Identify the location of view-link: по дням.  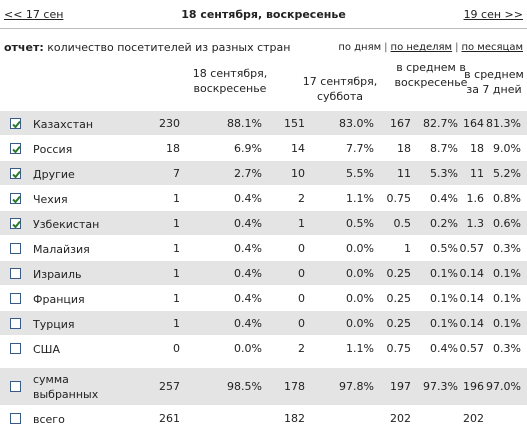
(360, 47).